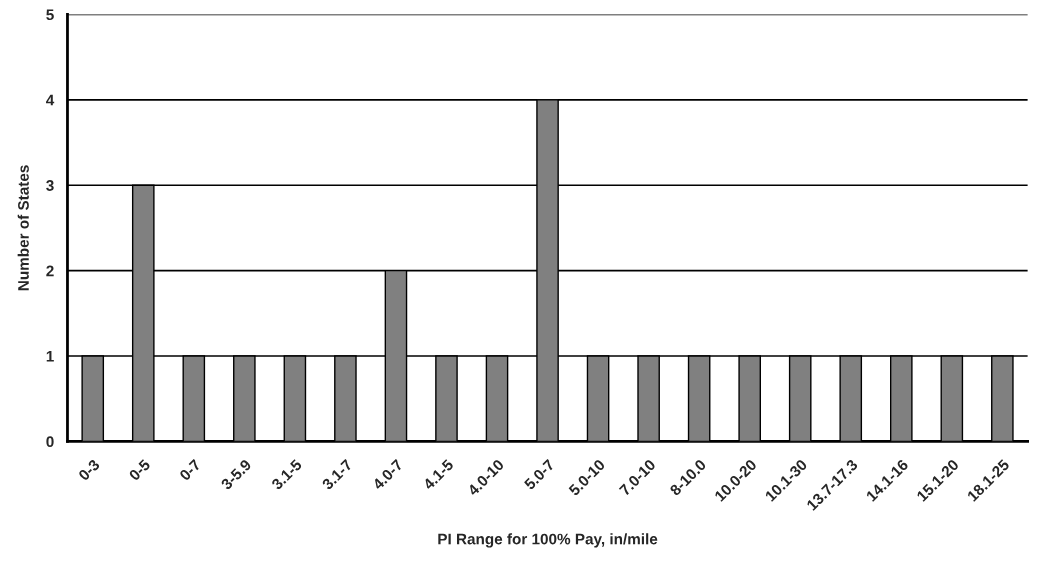 This screenshot has width=1038, height=577. I want to click on x-axis-title: PI Range for 100% Pay, in/mile, so click(548, 540).